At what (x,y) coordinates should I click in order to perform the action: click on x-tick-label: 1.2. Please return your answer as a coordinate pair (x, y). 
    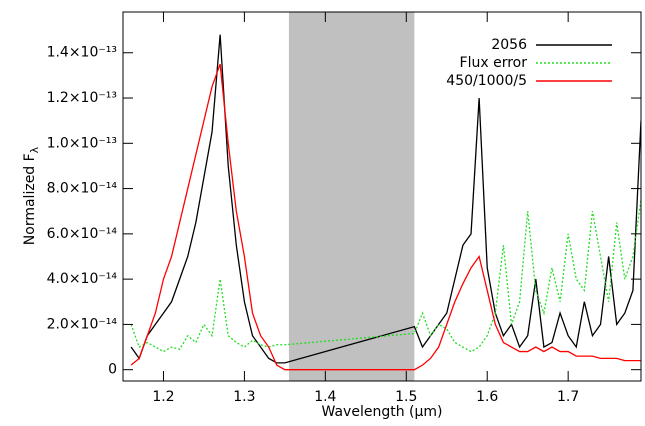
    Looking at the image, I should click on (163, 397).